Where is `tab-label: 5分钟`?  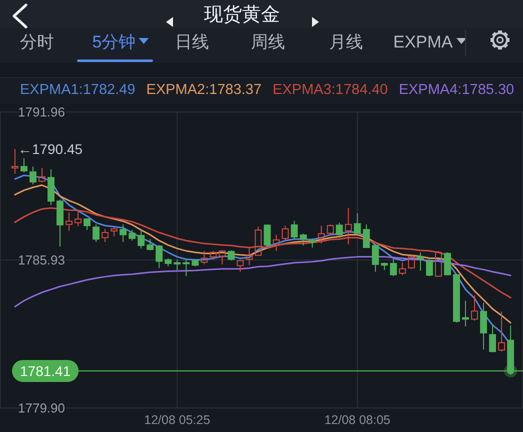 tab-label: 5分钟 is located at coordinates (114, 42).